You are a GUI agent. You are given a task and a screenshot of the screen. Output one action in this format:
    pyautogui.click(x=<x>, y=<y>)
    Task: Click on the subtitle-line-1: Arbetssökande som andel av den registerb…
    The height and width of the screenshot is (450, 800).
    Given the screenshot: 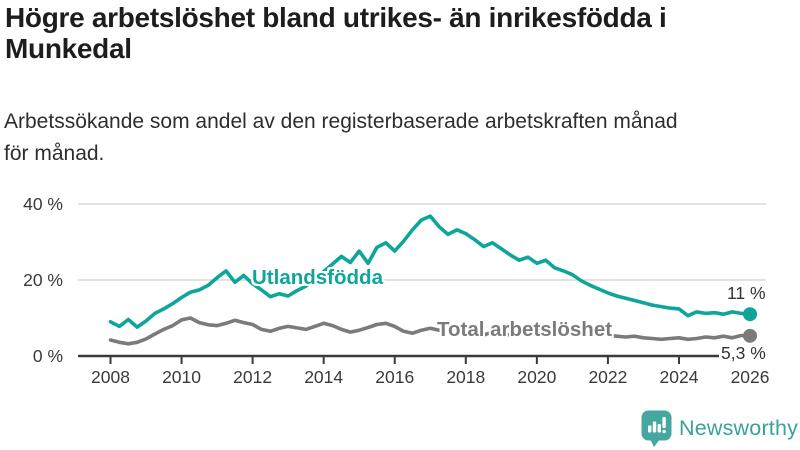 What is the action you would take?
    pyautogui.click(x=341, y=121)
    